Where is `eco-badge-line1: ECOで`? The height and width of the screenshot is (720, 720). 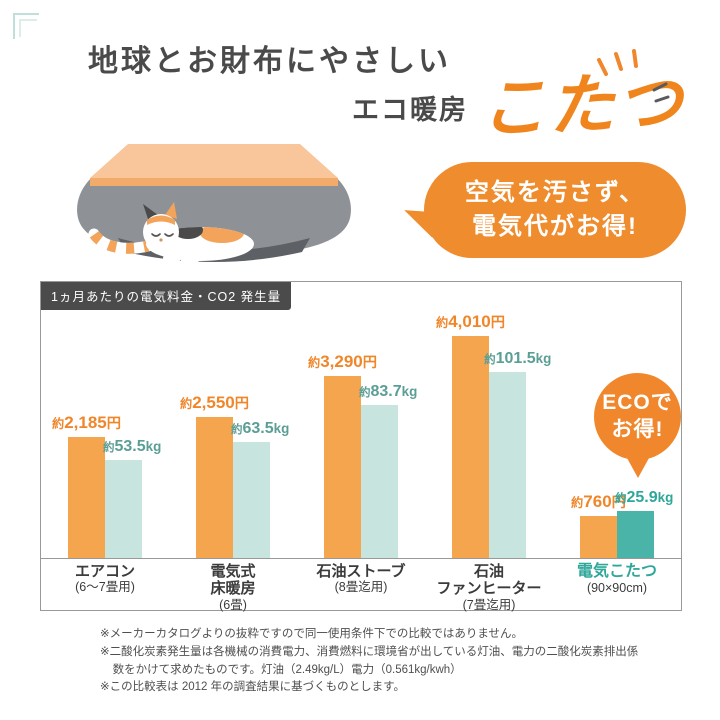 eco-badge-line1: ECOで is located at coordinates (637, 403).